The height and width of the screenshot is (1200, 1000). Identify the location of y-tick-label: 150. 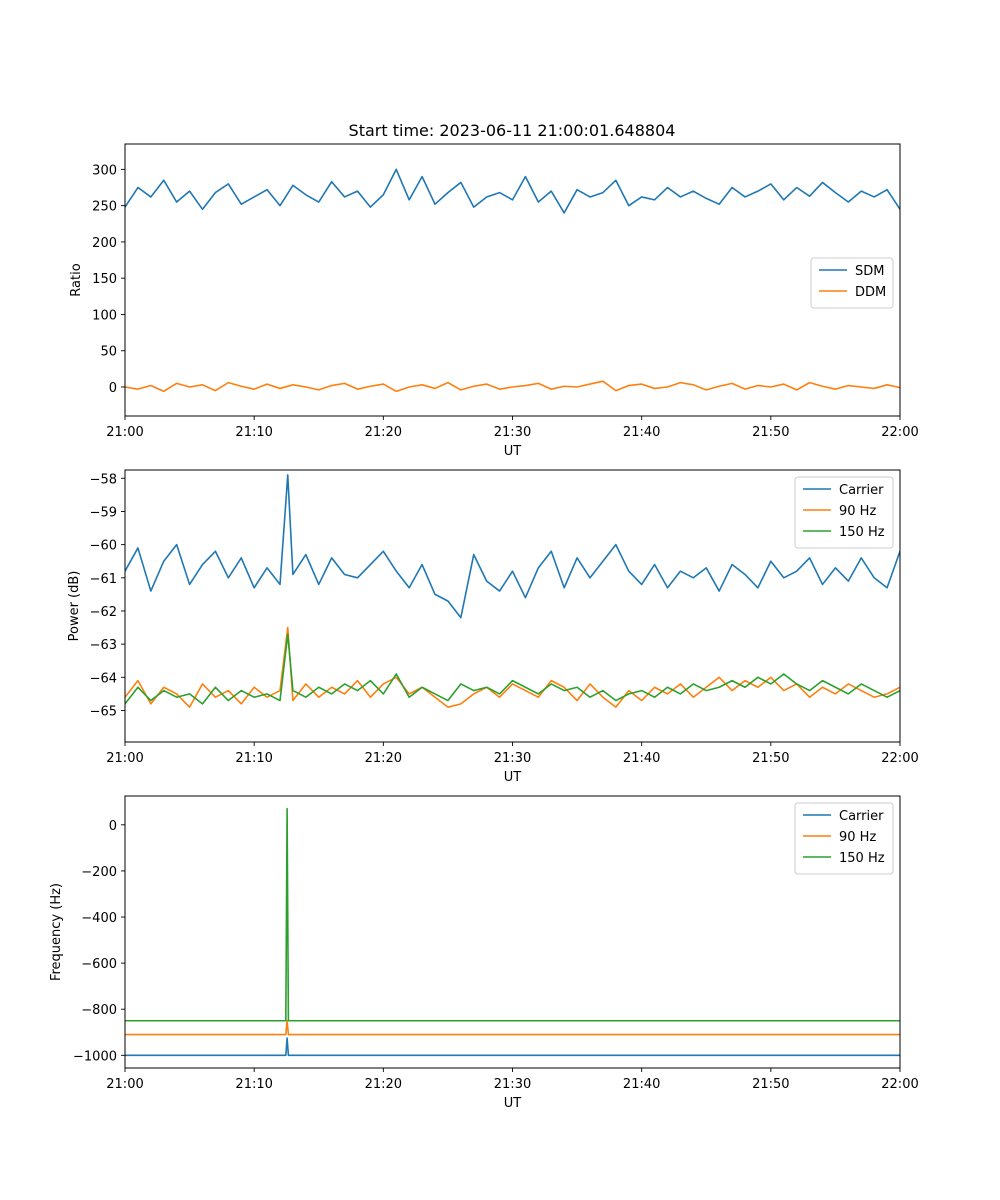
(104, 279).